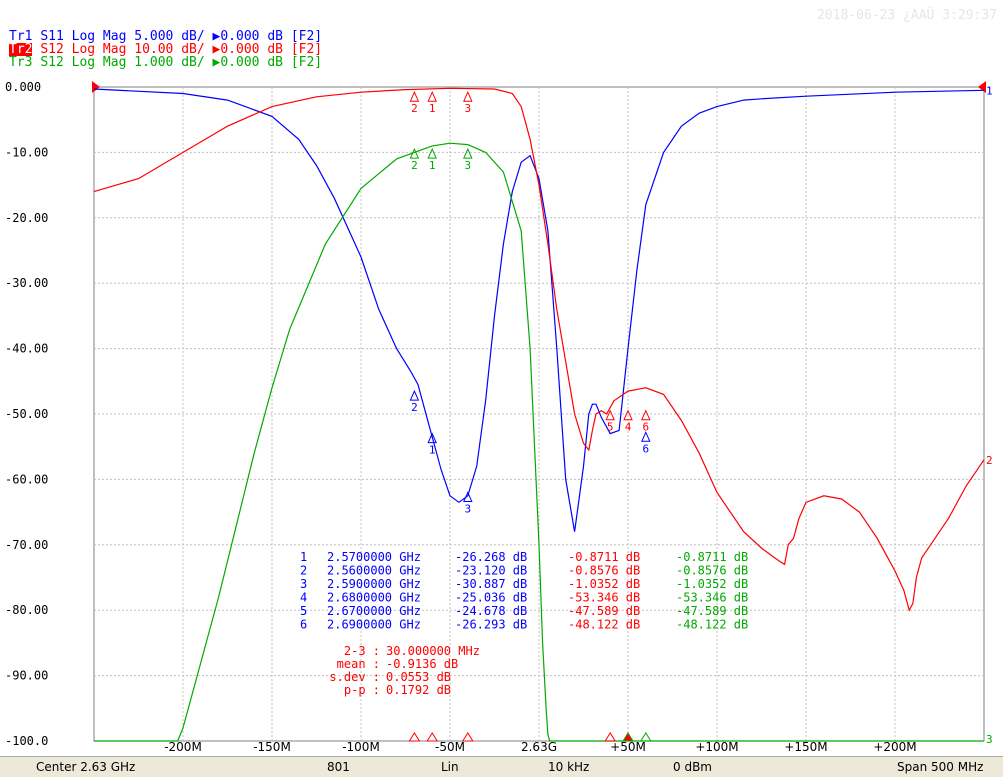 This screenshot has width=1003, height=777. Describe the element at coordinates (165, 36) in the screenshot. I see `trace-1-label: Tr1 S11 Log Mag 5.000 dB/ ▶0.000 dB [F2]` at that location.